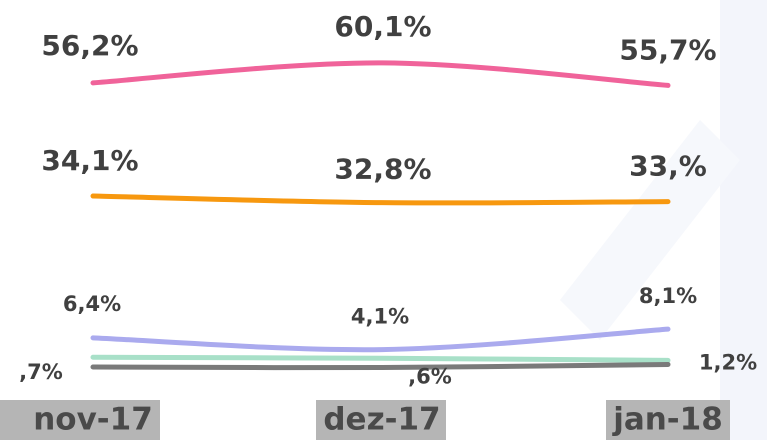 This screenshot has height=440, width=767. I want to click on data-label: 33,%, so click(668, 166).